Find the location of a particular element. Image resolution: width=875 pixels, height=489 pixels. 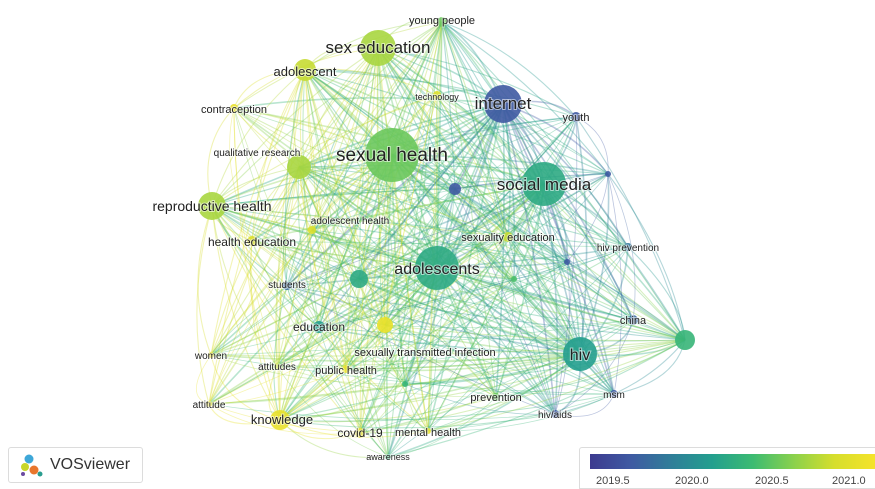

node-adolescents is located at coordinates (437, 268).